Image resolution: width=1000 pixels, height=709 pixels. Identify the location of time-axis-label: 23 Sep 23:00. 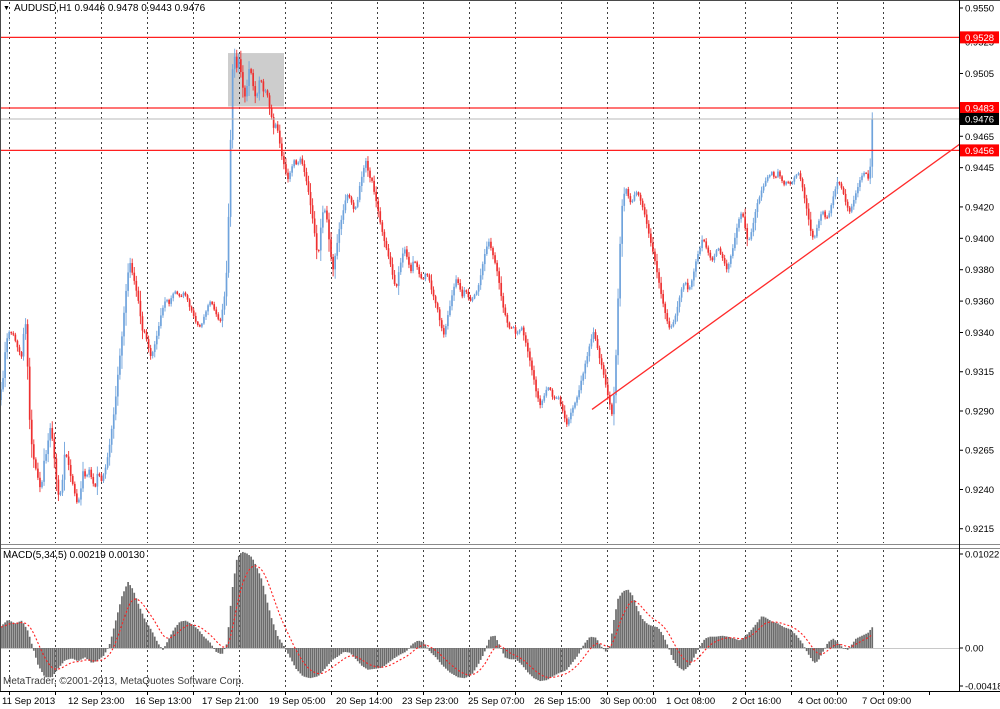
(430, 701).